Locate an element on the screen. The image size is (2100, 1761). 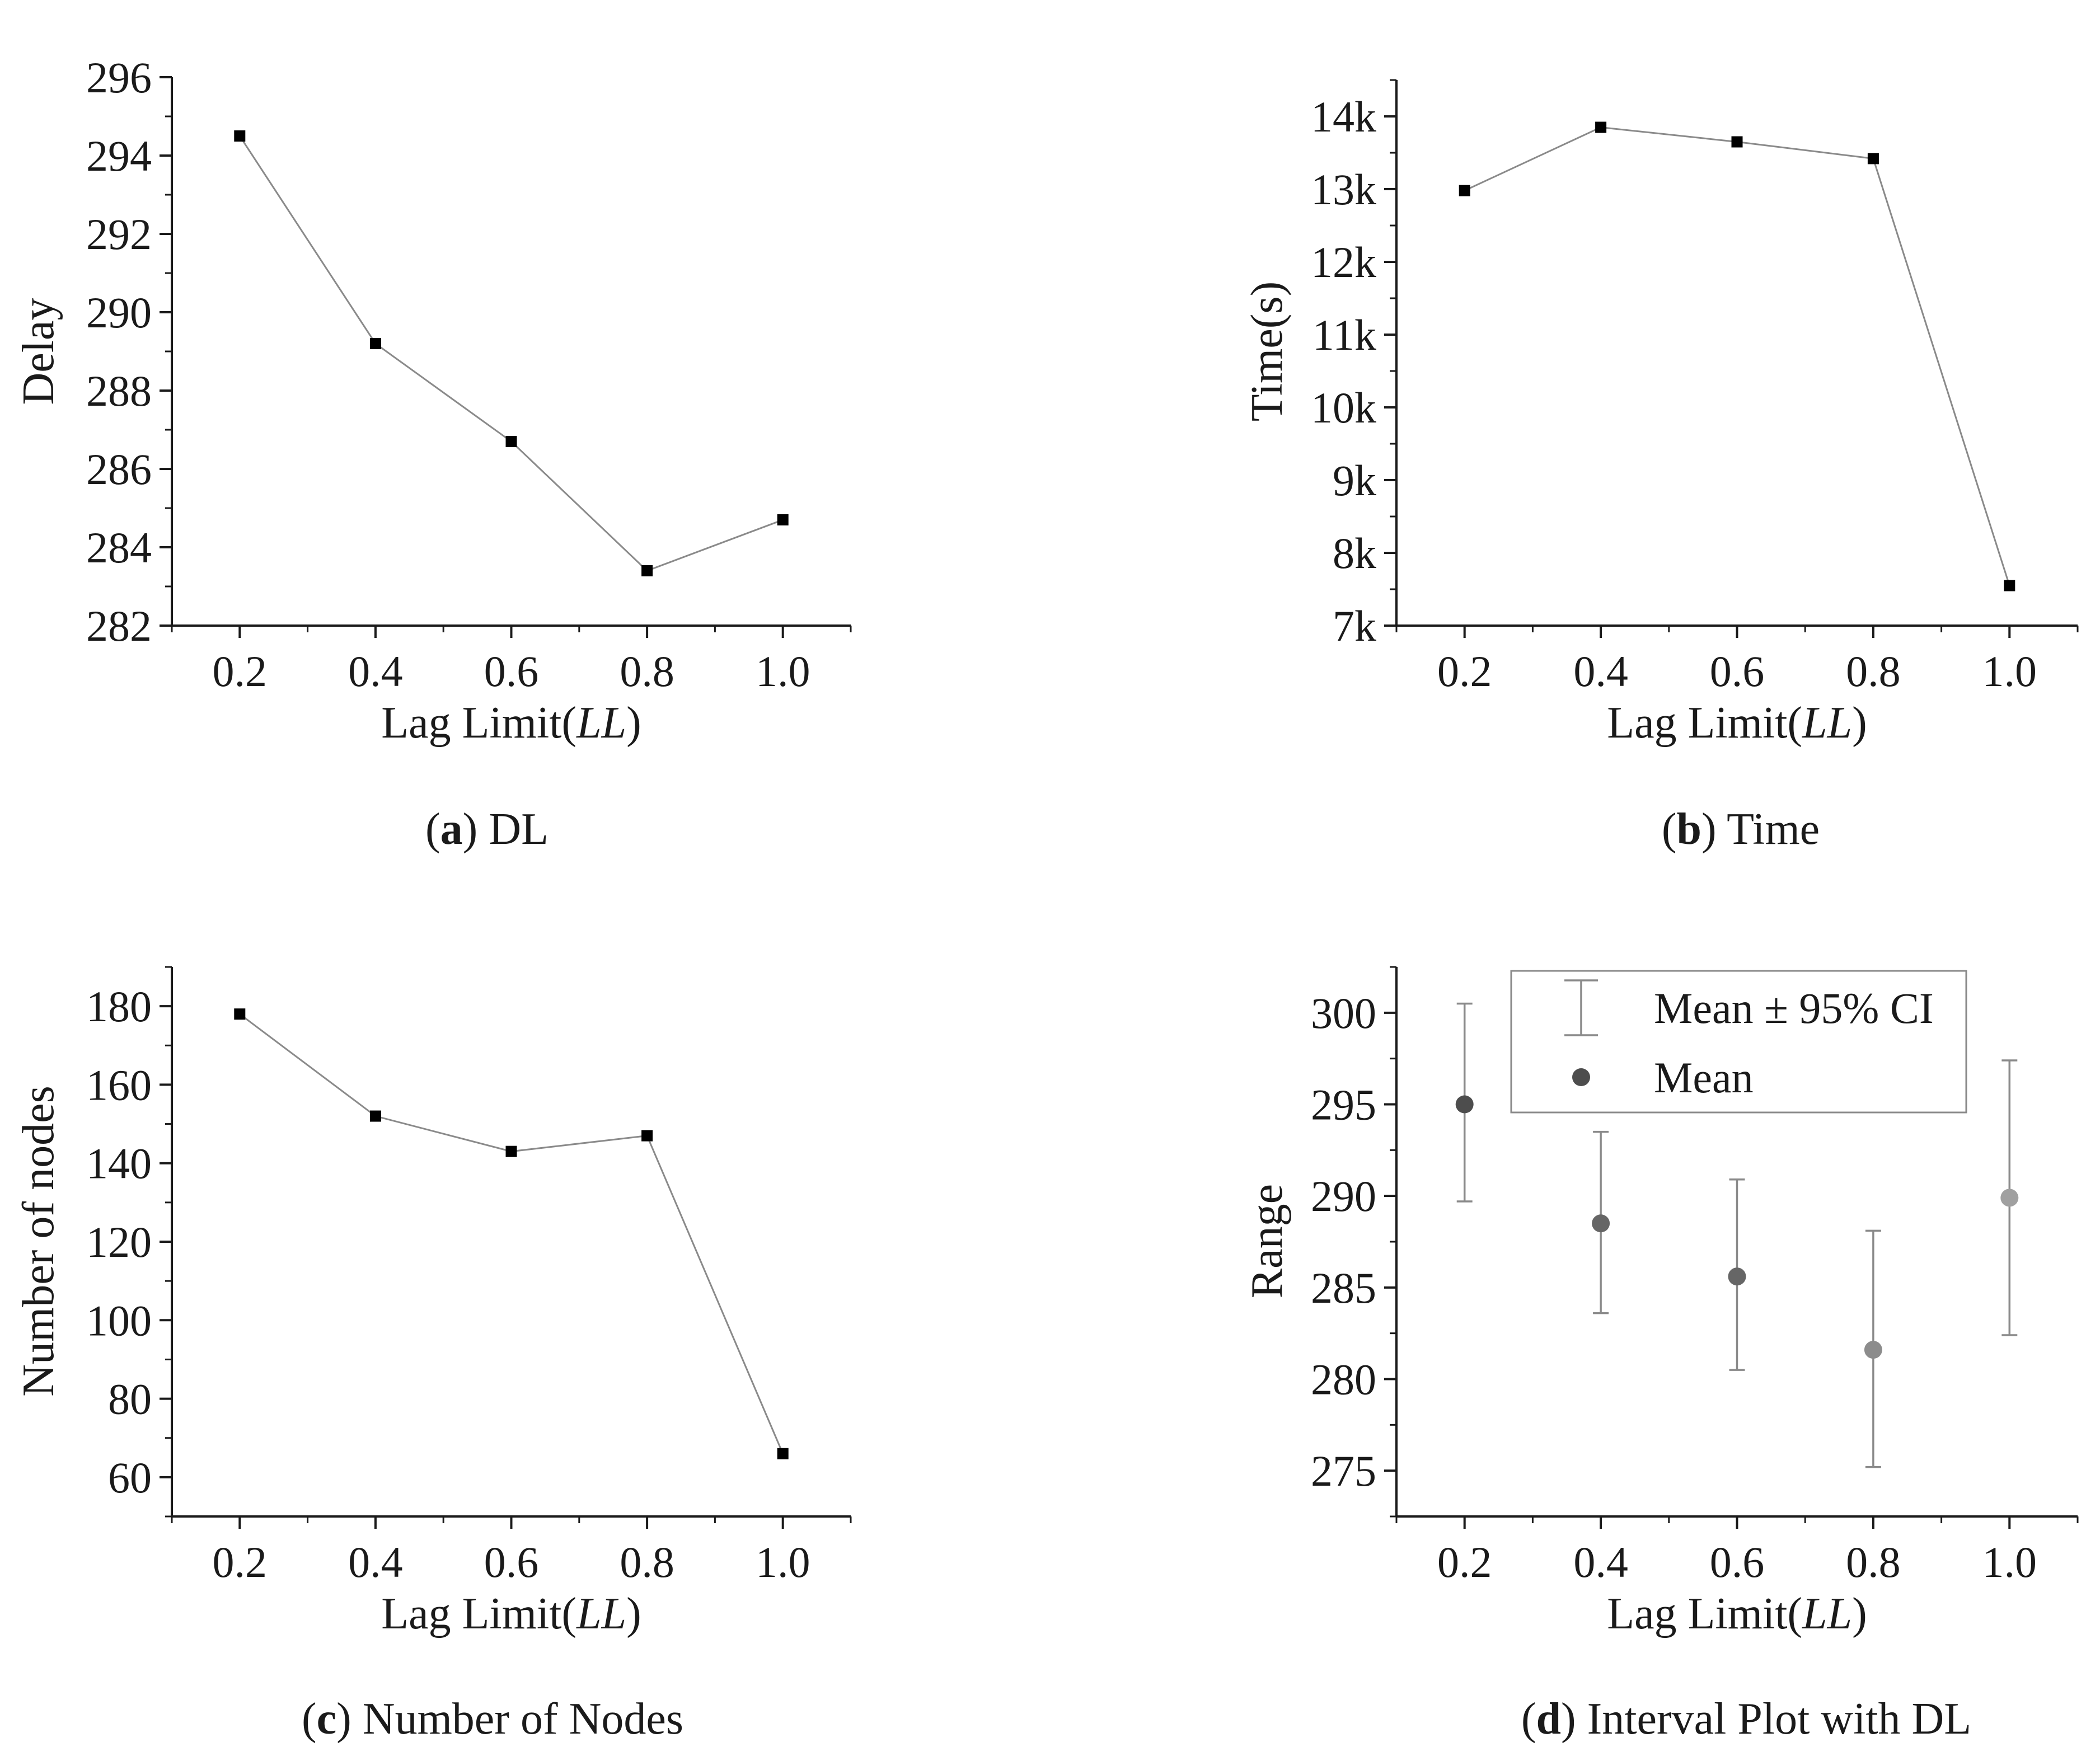
y-tick-label: 12k is located at coordinates (1343, 262).